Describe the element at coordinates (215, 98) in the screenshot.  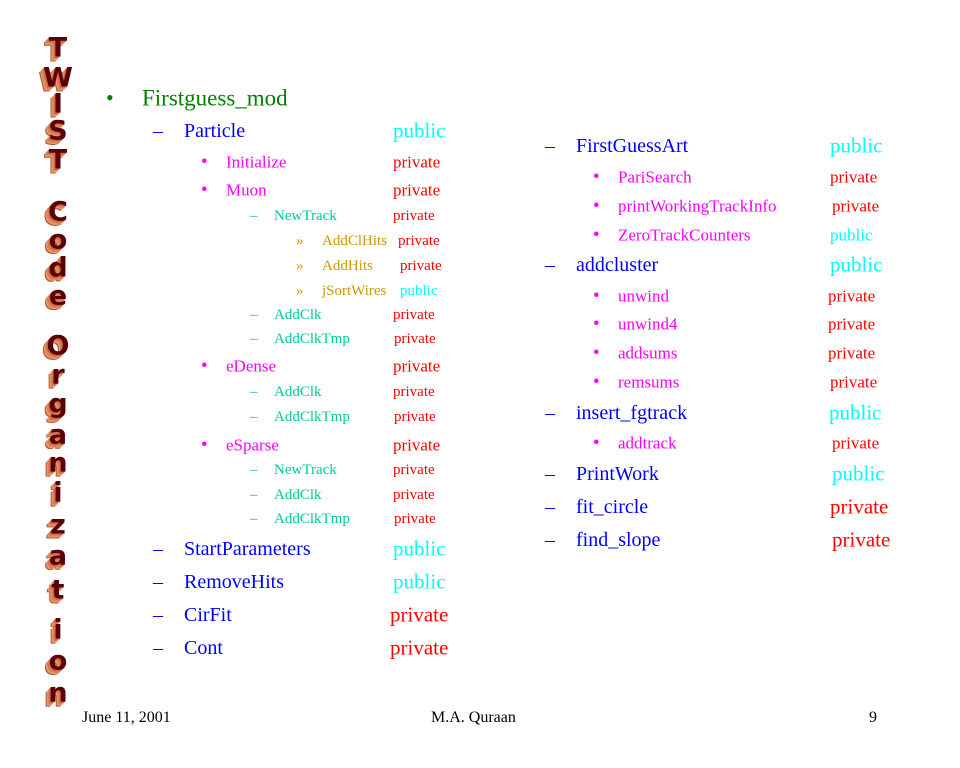
I see `module-title: Firstguess_mod` at that location.